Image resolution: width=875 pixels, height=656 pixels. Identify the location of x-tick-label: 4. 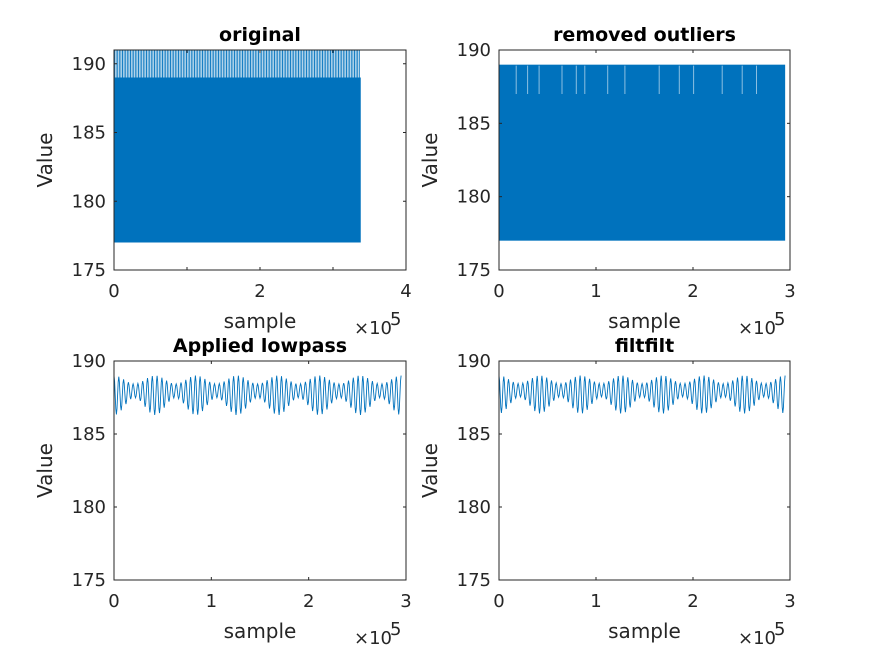
(405, 291).